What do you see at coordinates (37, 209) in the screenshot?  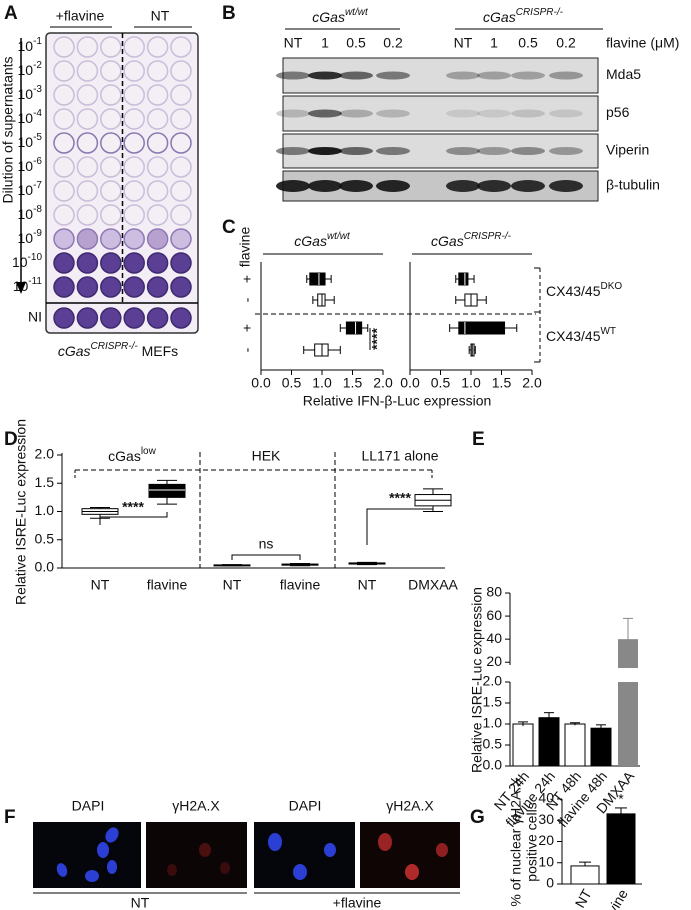 I see `row-label-sup: -8` at bounding box center [37, 209].